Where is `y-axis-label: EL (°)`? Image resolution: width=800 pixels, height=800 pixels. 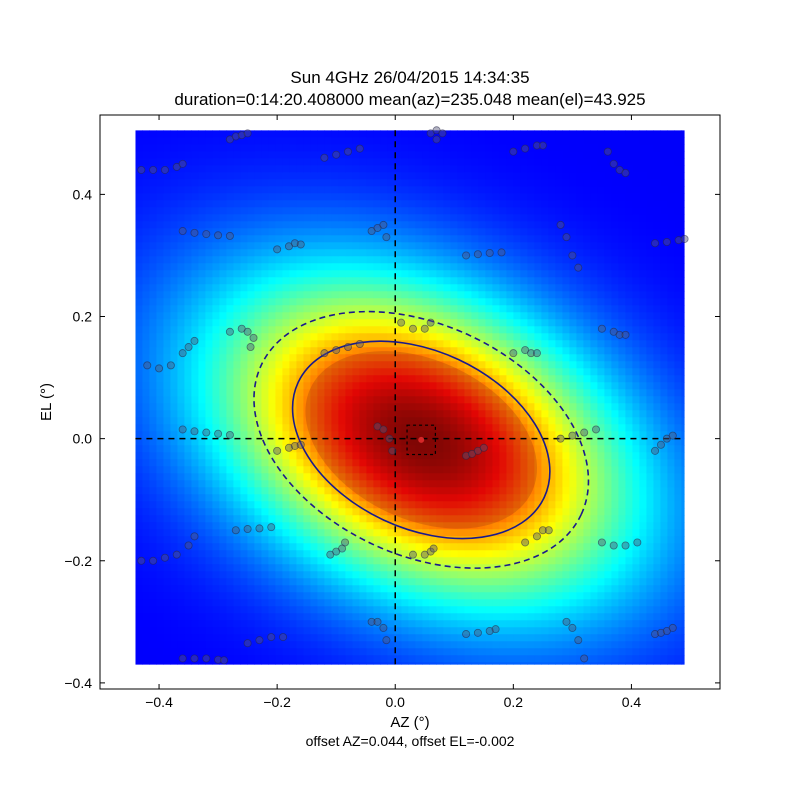 y-axis-label: EL (°) is located at coordinates (46, 402).